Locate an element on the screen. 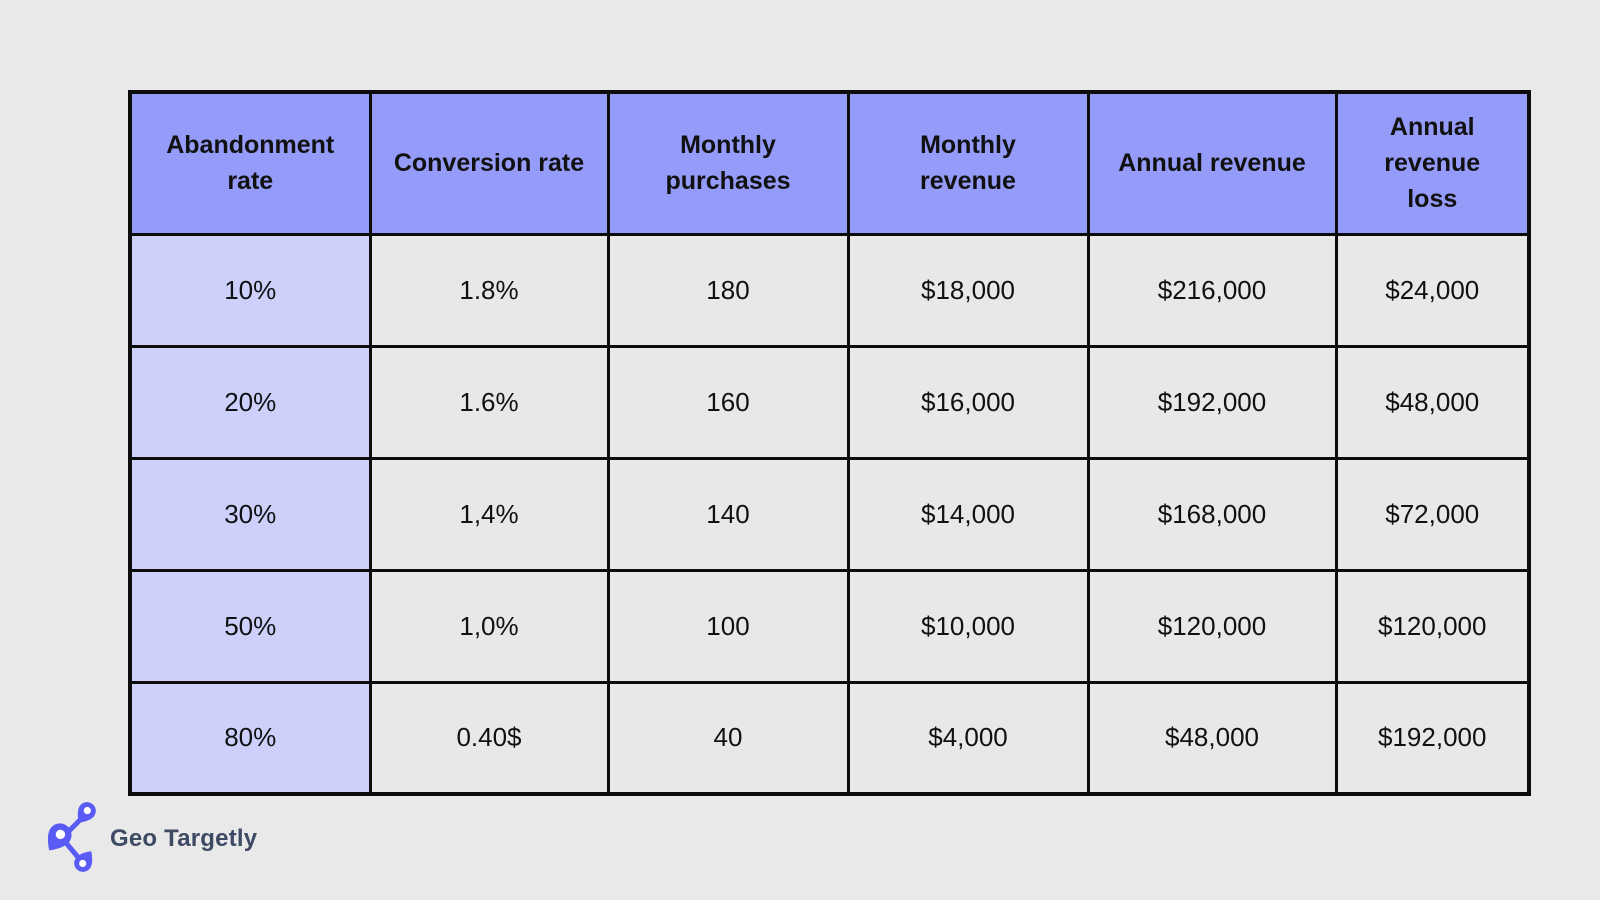 This screenshot has height=900, width=1600. table-cell: 30% is located at coordinates (250, 514).